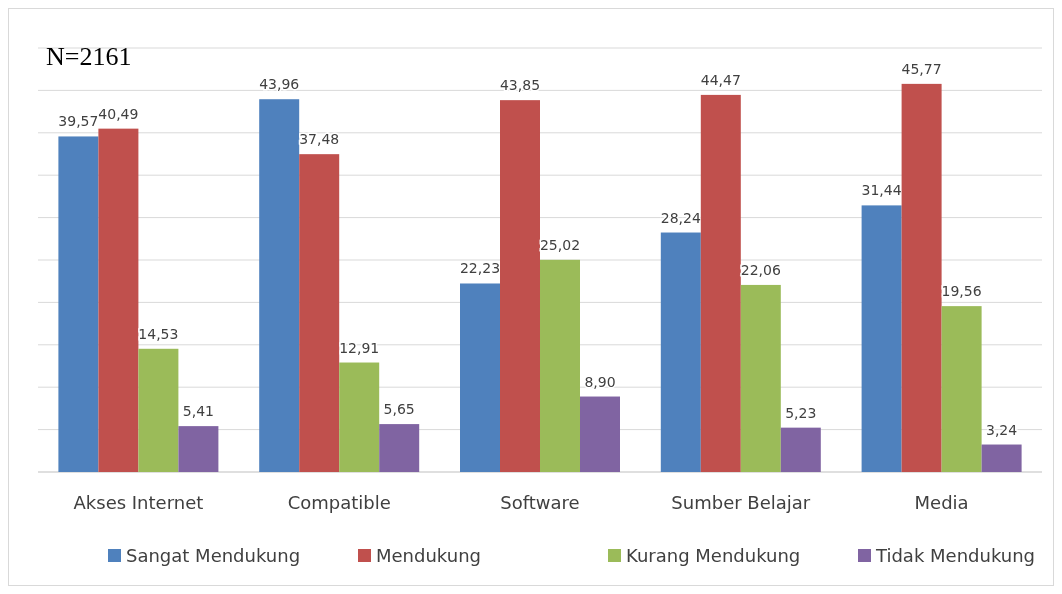 The width and height of the screenshot is (1062, 594). Describe the element at coordinates (741, 502) in the screenshot. I see `x-tick-label: Sumber Belajar` at that location.